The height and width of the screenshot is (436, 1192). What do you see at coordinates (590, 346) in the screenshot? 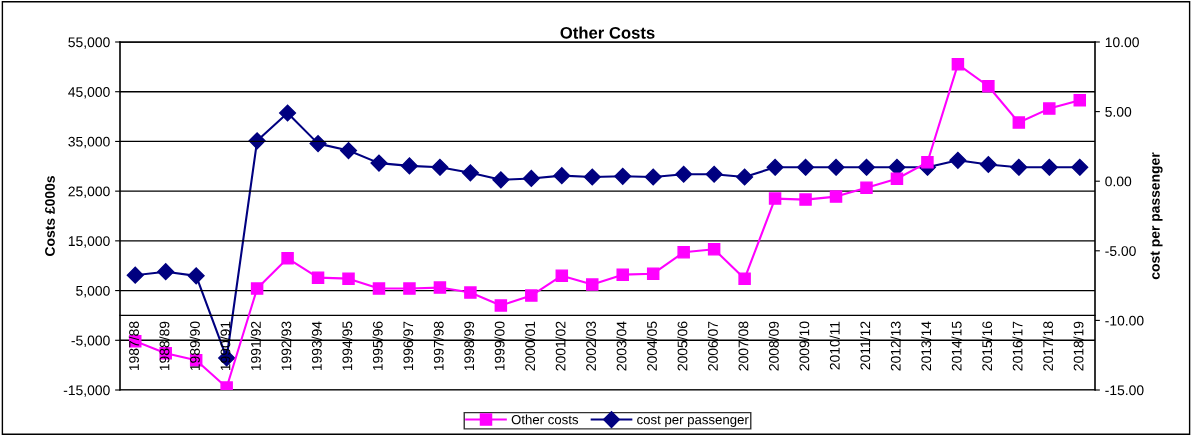
I see `x-tick-label: 2002/03` at bounding box center [590, 346].